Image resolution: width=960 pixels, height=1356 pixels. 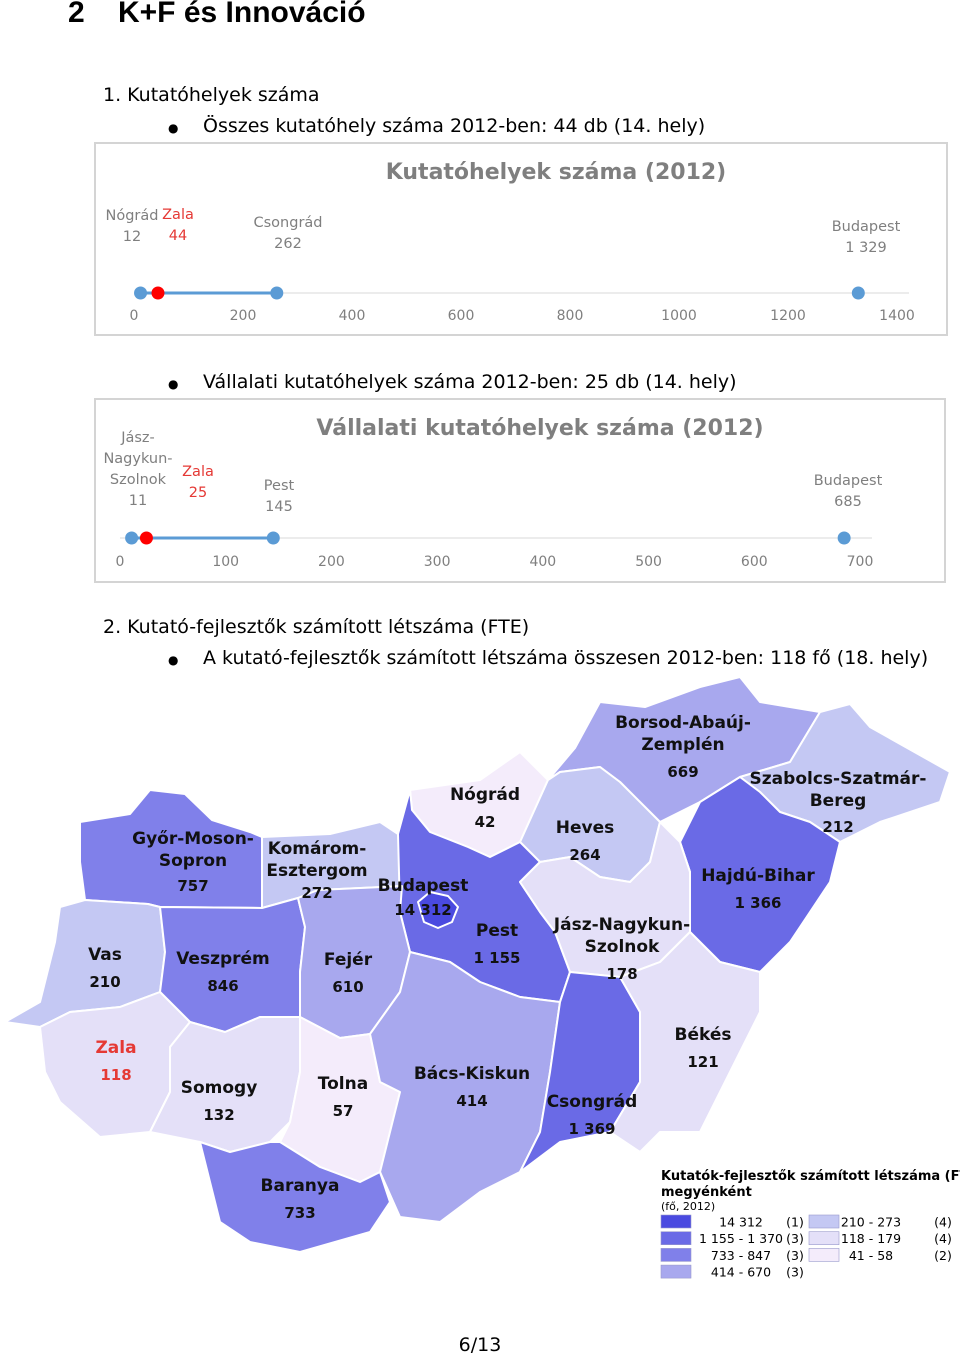 What do you see at coordinates (299, 1213) in the screenshot?
I see `county-value-label: 733` at bounding box center [299, 1213].